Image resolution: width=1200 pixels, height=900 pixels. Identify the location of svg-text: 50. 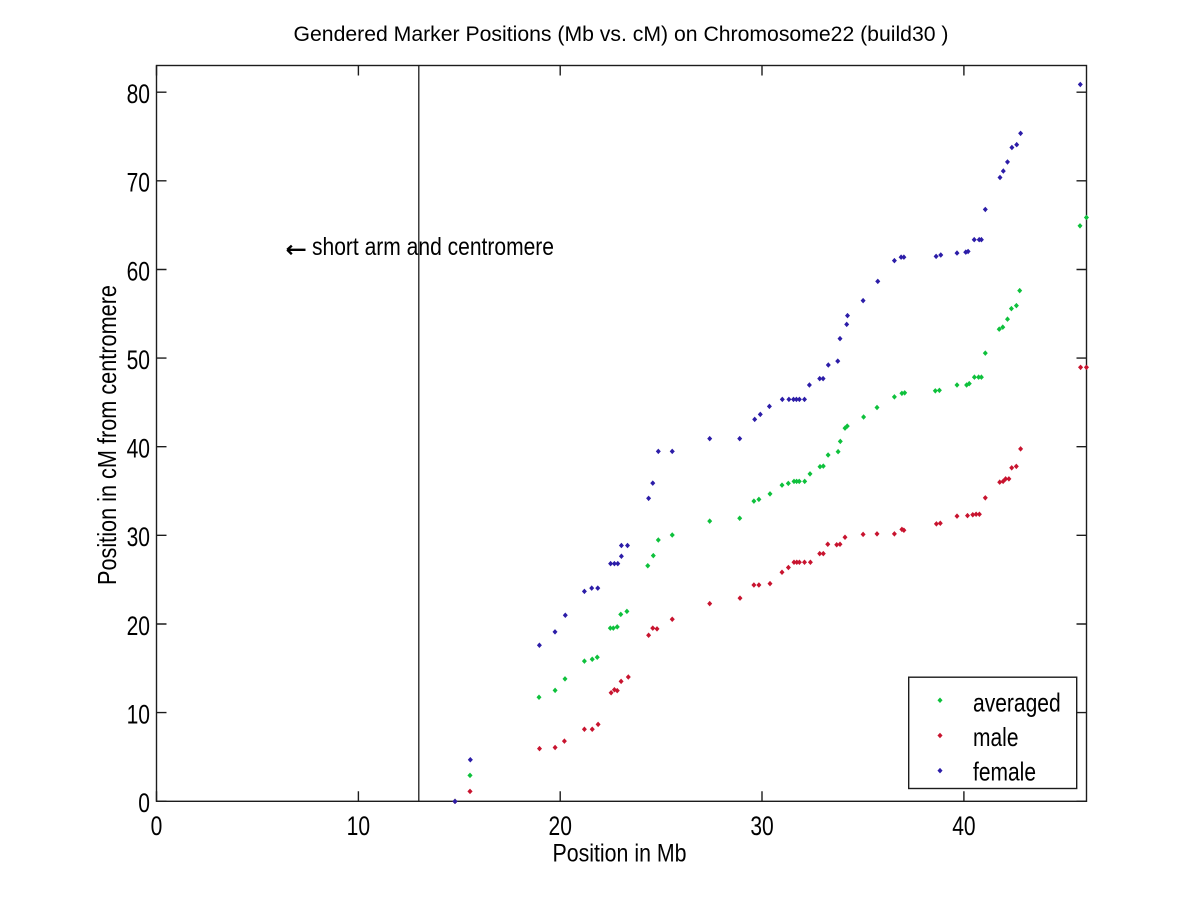
(138, 360).